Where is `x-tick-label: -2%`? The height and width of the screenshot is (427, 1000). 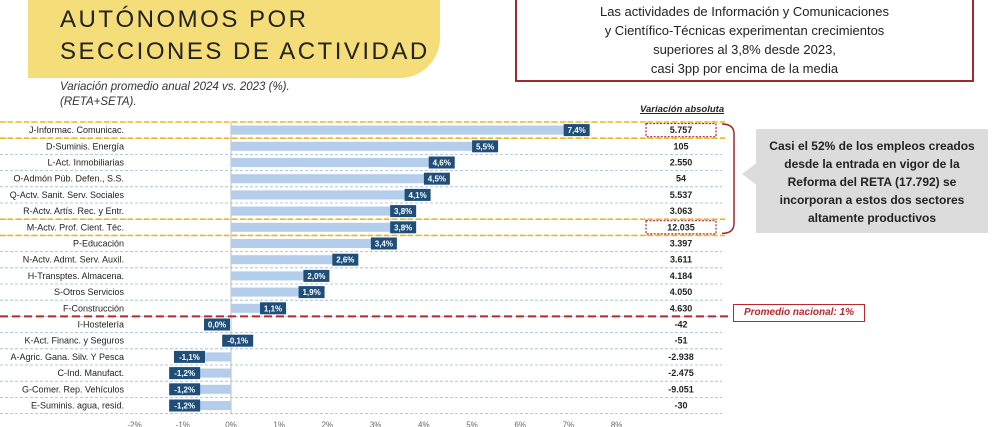
x-tick-label: -2% is located at coordinates (134, 424).